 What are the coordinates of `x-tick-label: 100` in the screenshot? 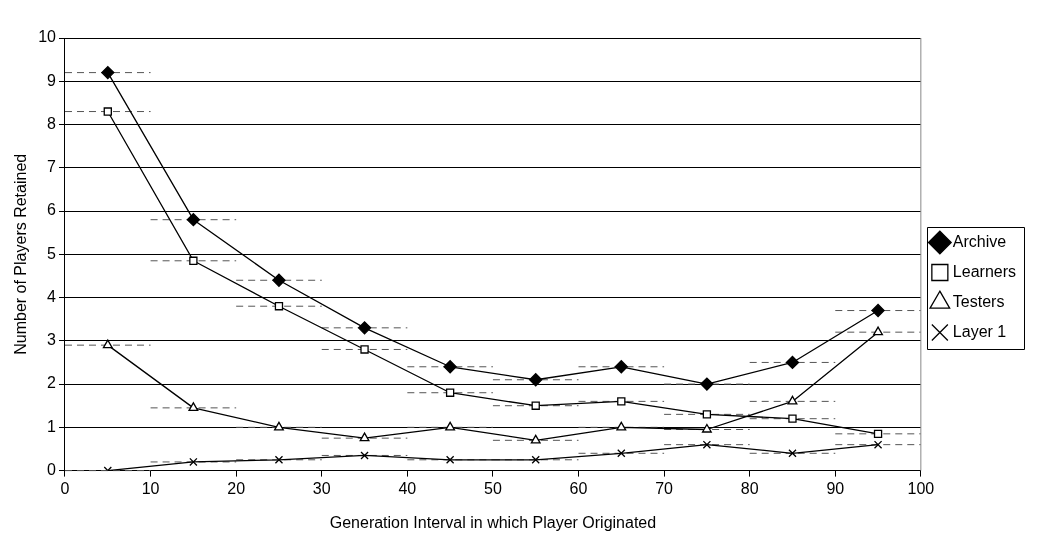 It's located at (921, 488).